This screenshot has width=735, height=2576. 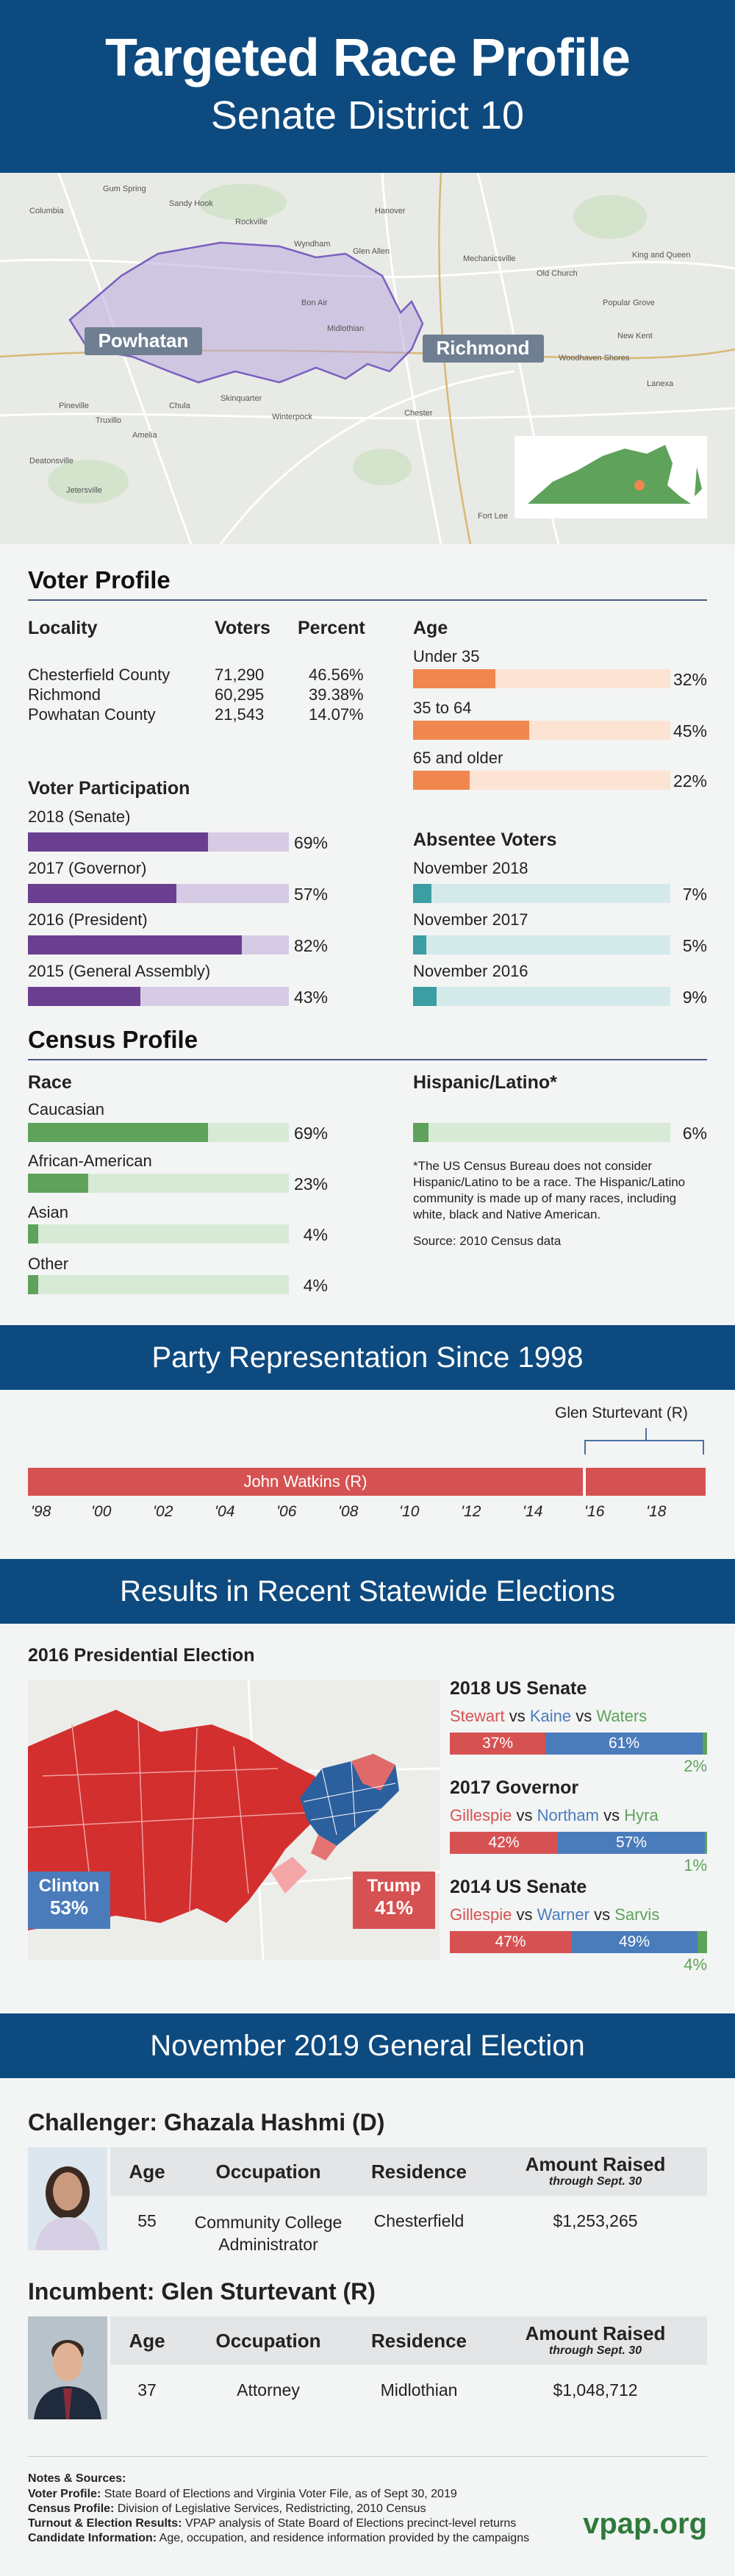 What do you see at coordinates (202, 2291) in the screenshot?
I see `incumbent-heading: Incumbent: Glen Sturtevant (R)` at bounding box center [202, 2291].